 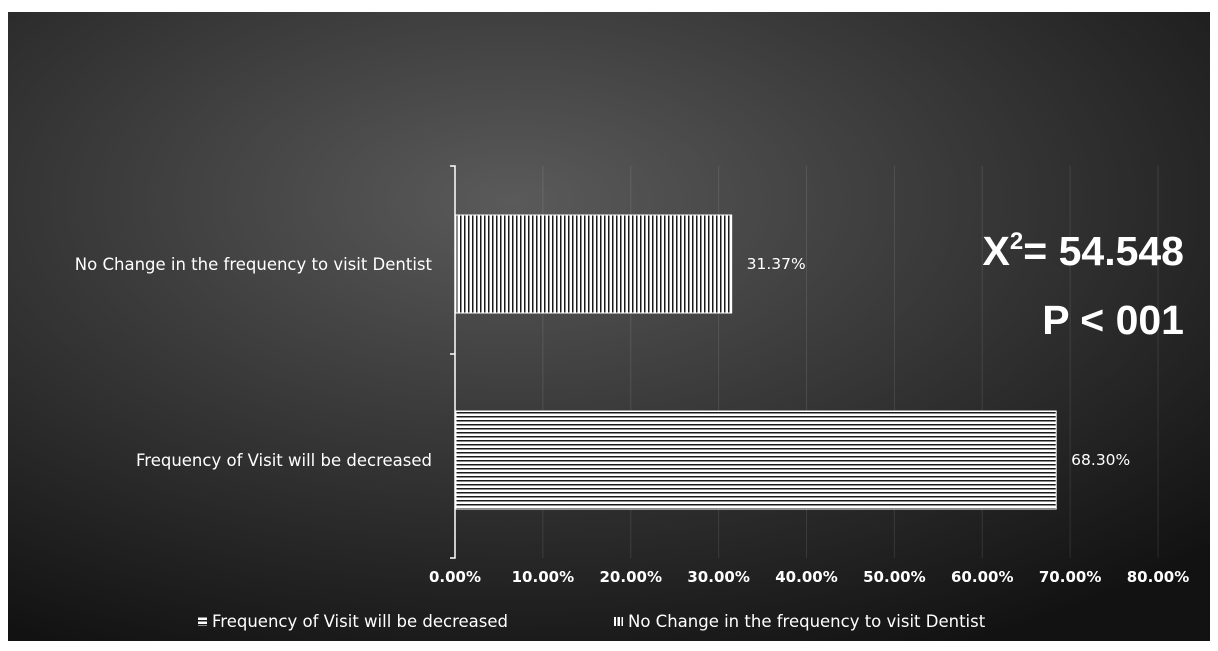 I want to click on p-value-annotation: P < 001, so click(x=1113, y=320).